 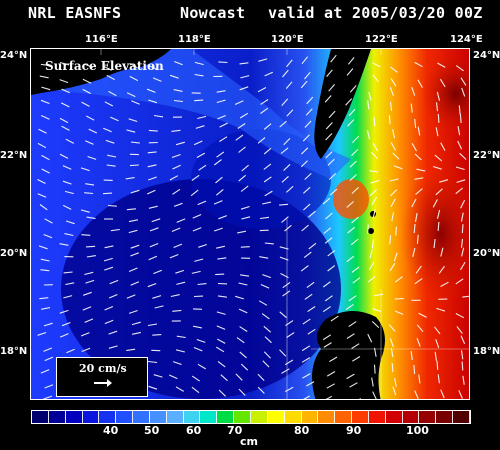 What do you see at coordinates (466, 39) in the screenshot?
I see `lon-label-124: 124°E` at bounding box center [466, 39].